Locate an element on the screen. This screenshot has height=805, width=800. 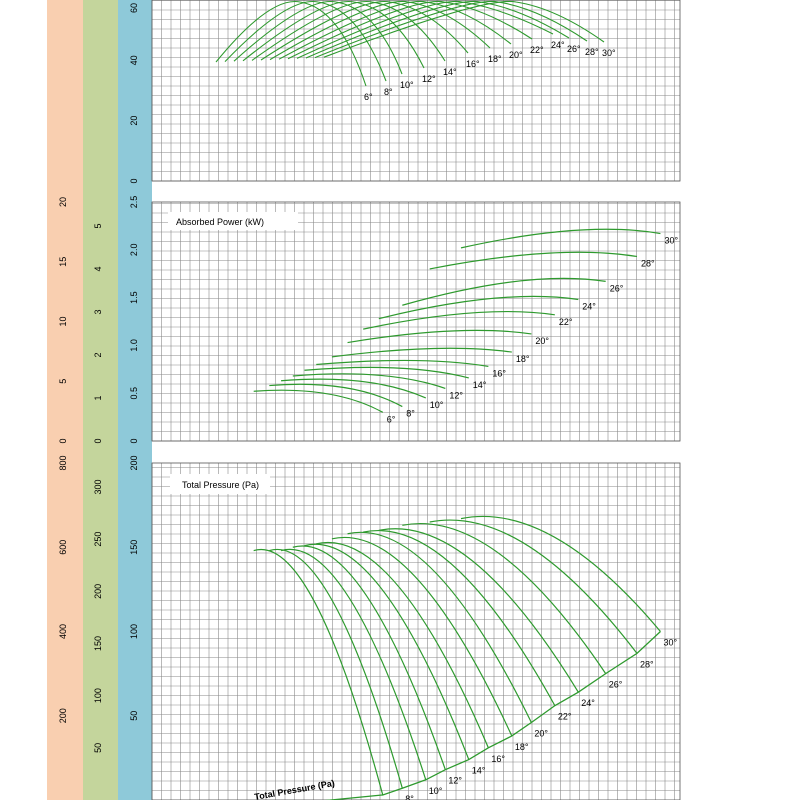
green-tick-label: 50 is located at coordinates (98, 748).